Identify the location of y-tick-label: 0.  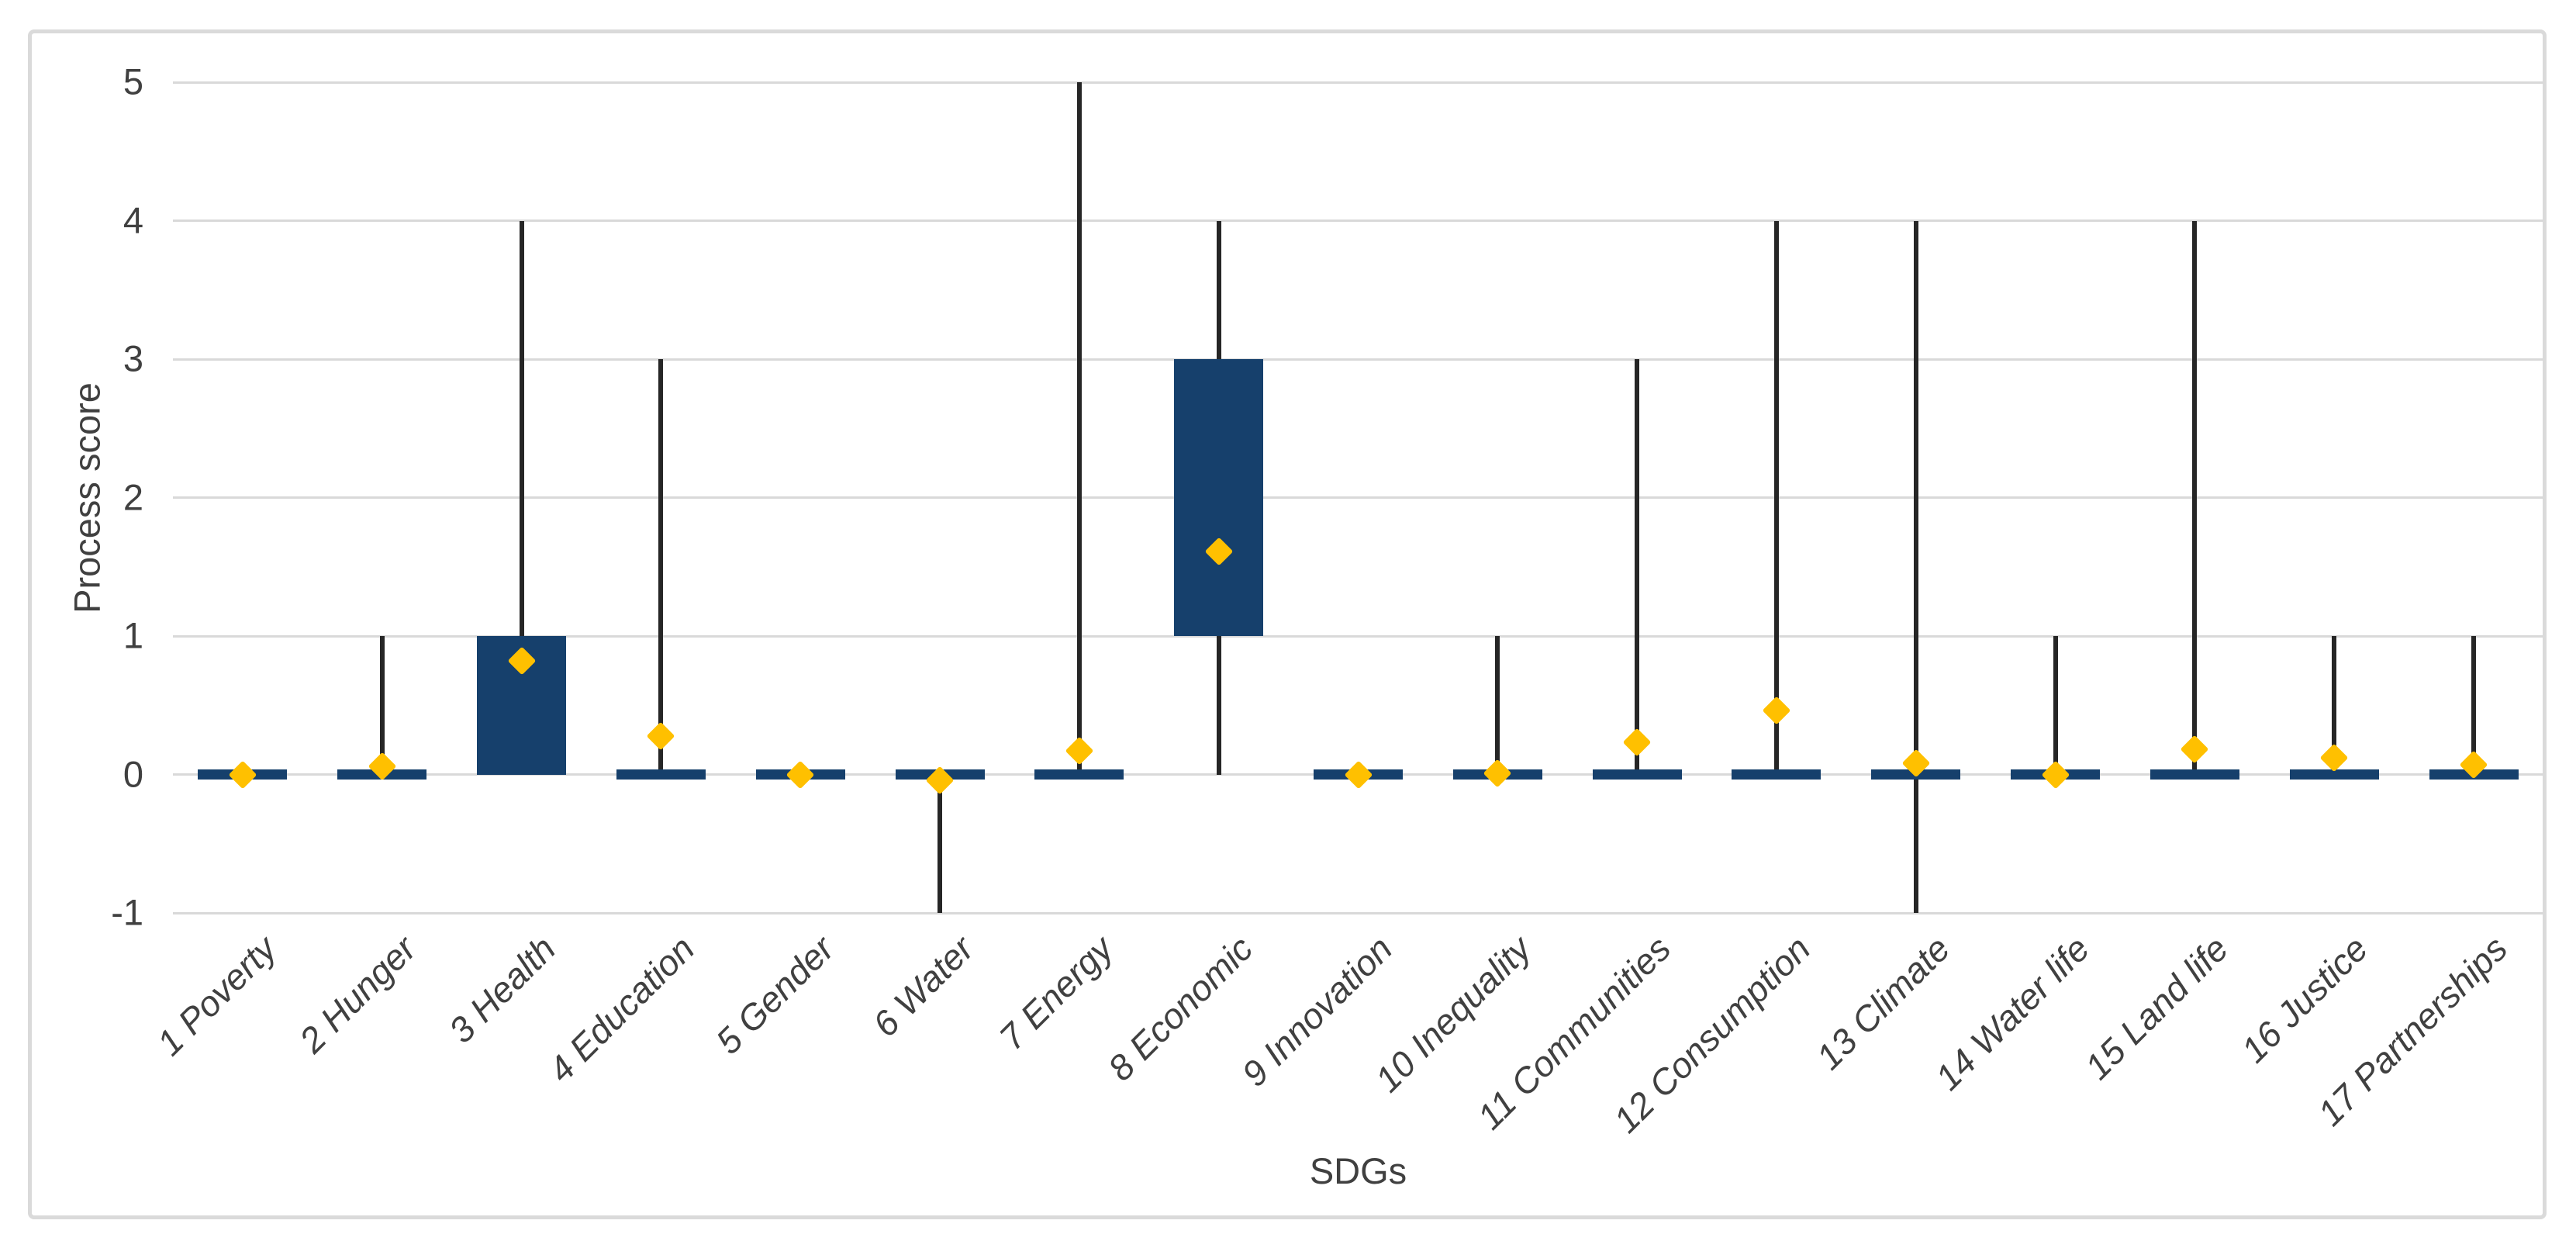
(133, 774).